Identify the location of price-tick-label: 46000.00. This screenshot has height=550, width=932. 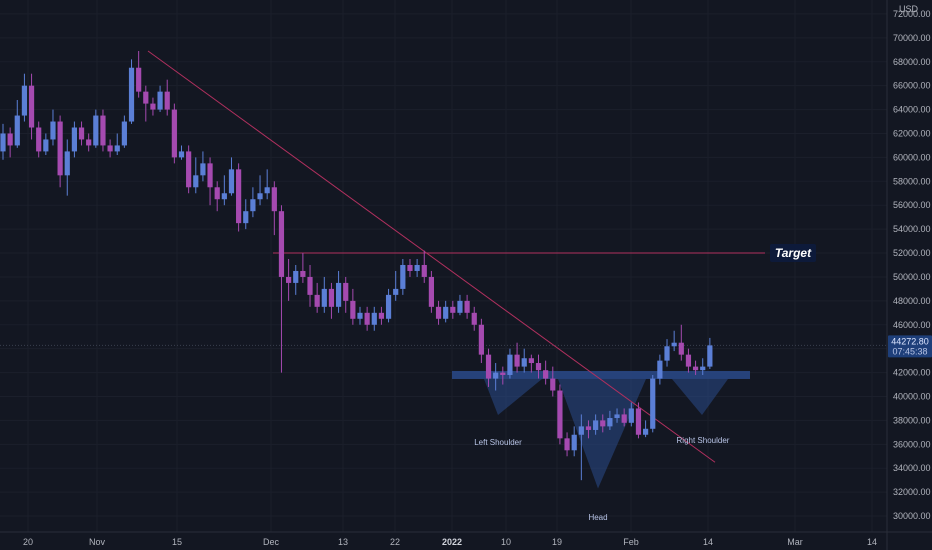
(912, 325).